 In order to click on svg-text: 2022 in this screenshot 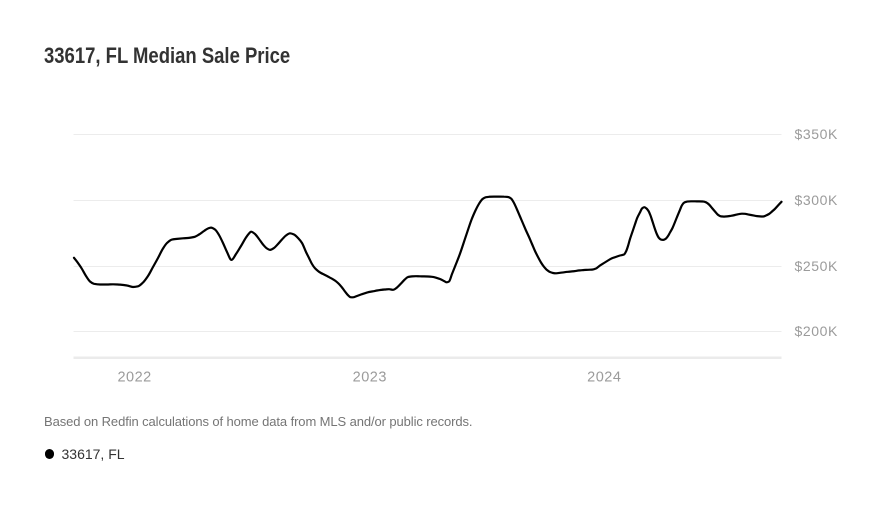, I will do `click(134, 378)`.